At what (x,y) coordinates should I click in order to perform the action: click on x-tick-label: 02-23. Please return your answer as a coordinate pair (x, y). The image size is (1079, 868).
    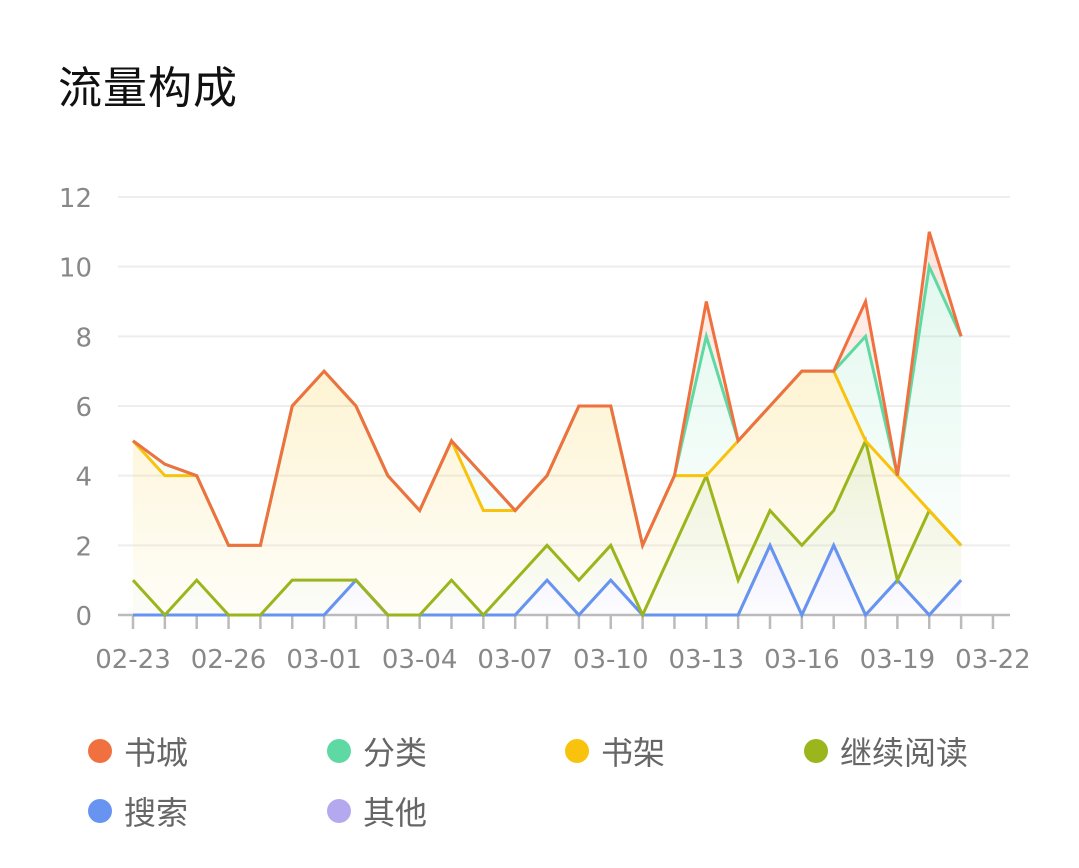
    Looking at the image, I should click on (133, 660).